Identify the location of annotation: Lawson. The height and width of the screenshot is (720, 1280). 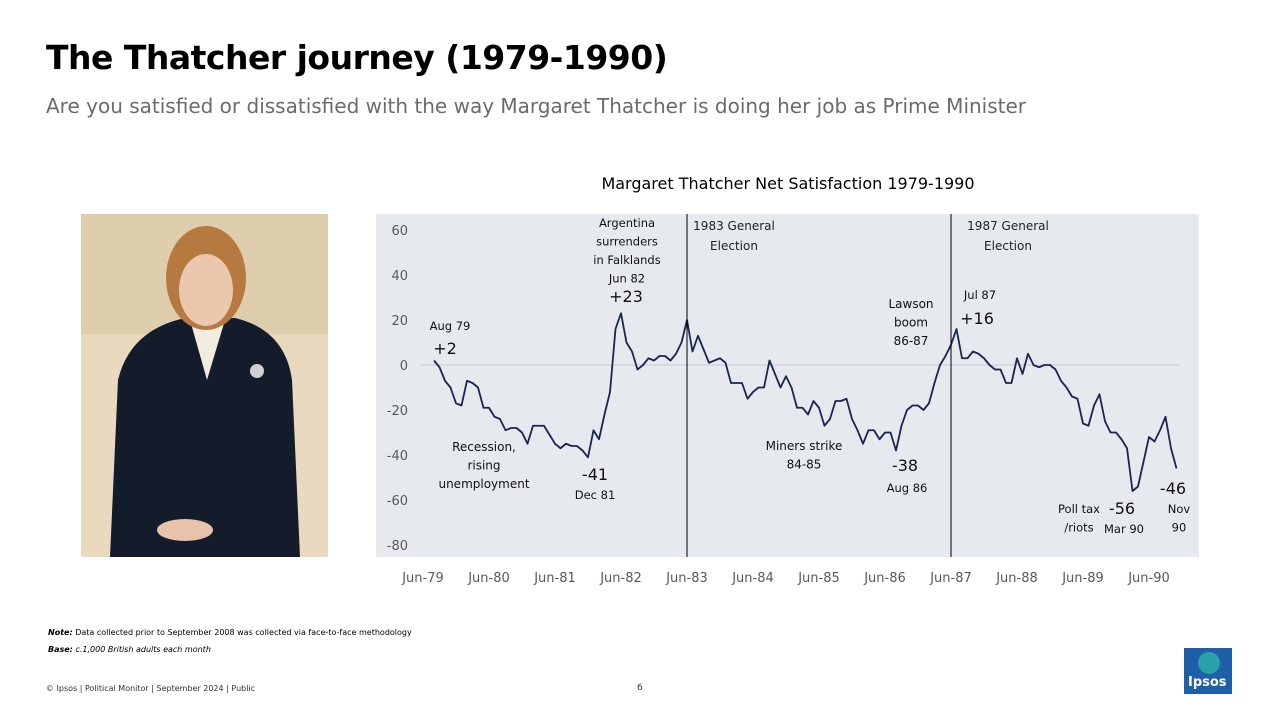
(910, 304).